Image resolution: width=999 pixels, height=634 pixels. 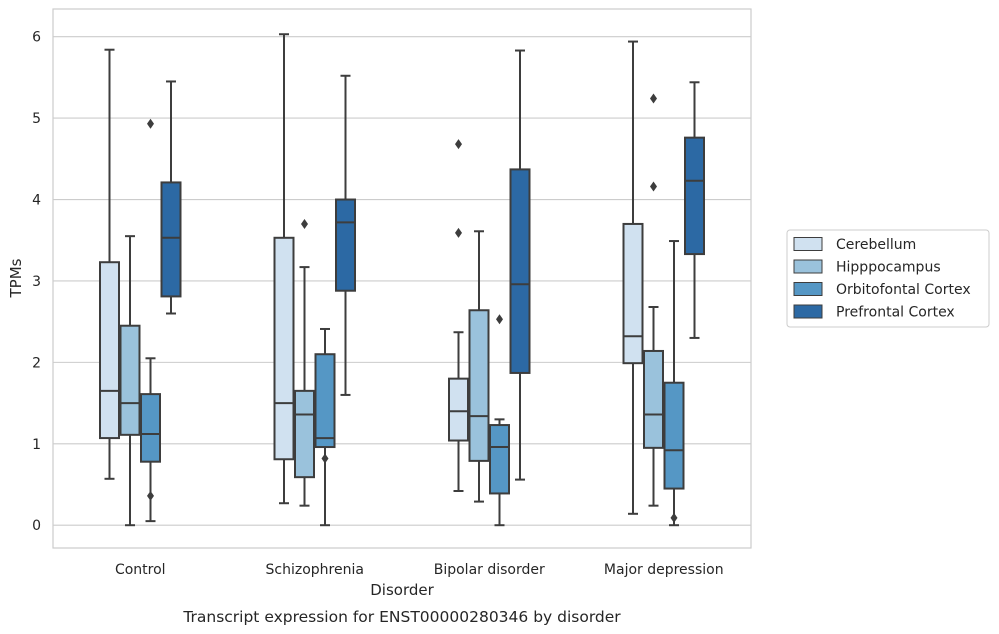 What do you see at coordinates (903, 290) in the screenshot?
I see `legend-label: Orbitofontal Cortex` at bounding box center [903, 290].